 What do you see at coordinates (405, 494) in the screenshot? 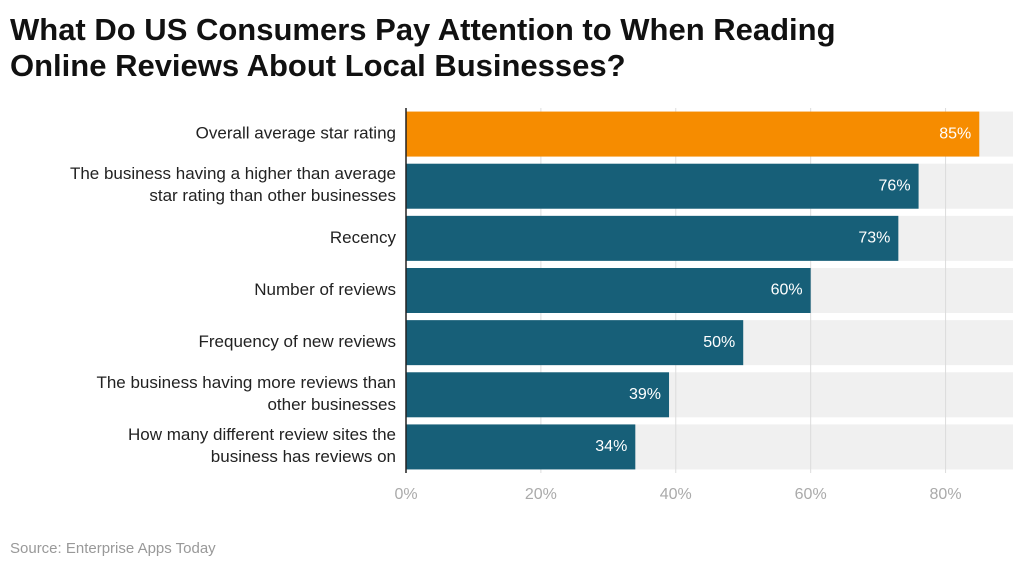
I see `x-tick-label: 0%` at bounding box center [405, 494].